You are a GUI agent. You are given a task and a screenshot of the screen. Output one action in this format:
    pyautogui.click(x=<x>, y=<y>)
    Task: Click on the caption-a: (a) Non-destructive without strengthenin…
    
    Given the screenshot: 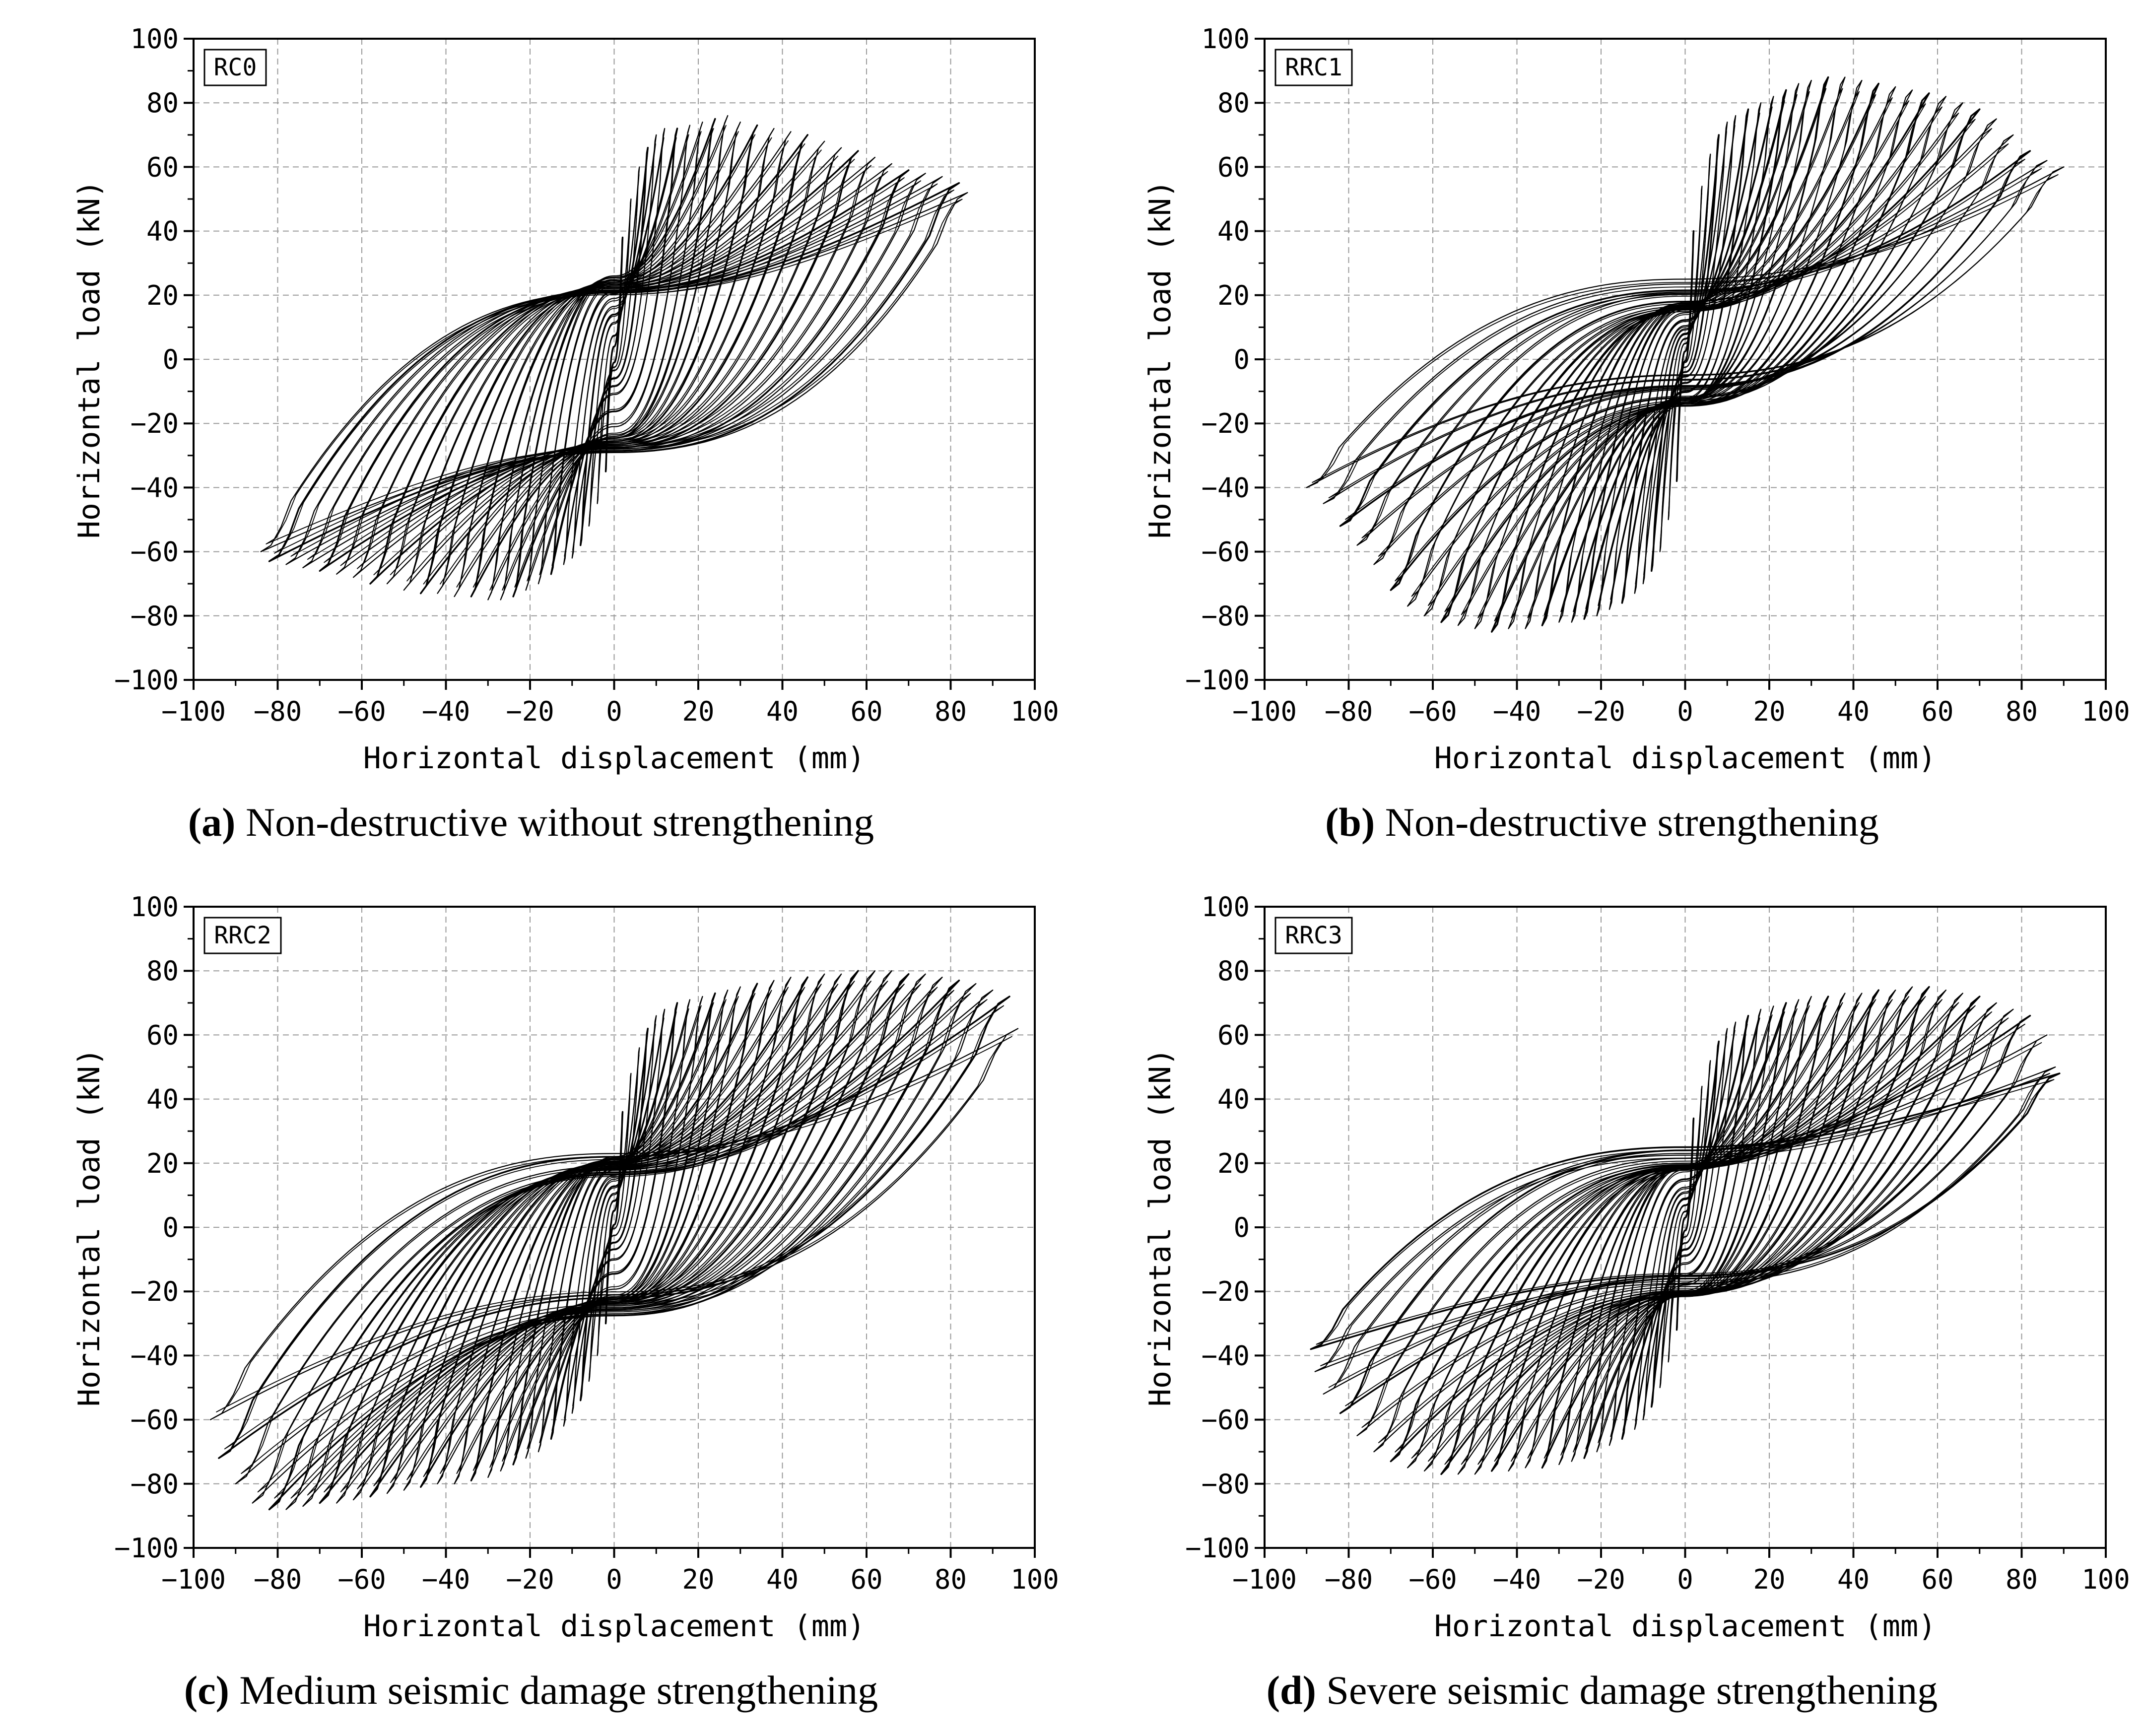 What is the action you would take?
    pyautogui.click(x=531, y=822)
    